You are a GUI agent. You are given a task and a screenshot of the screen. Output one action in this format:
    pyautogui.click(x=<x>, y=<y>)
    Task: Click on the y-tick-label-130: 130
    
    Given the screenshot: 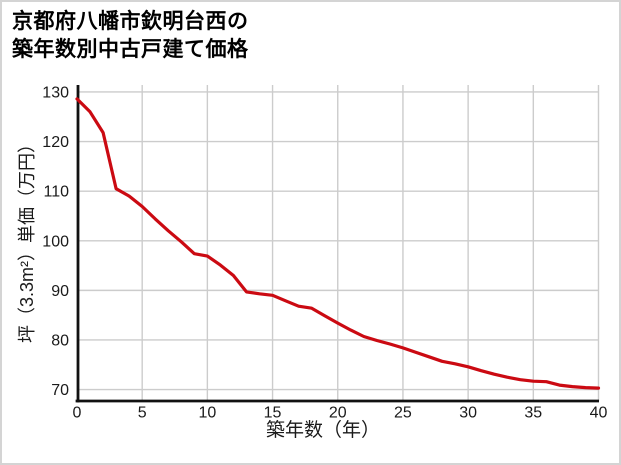 What is the action you would take?
    pyautogui.click(x=55, y=92)
    